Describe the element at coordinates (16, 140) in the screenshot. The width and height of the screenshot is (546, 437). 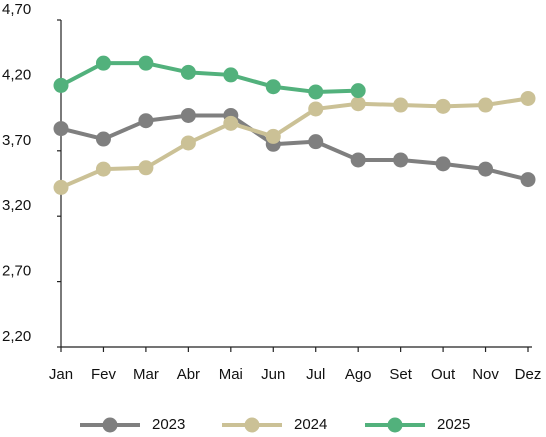
I see `y-tick-label: 3,70` at that location.